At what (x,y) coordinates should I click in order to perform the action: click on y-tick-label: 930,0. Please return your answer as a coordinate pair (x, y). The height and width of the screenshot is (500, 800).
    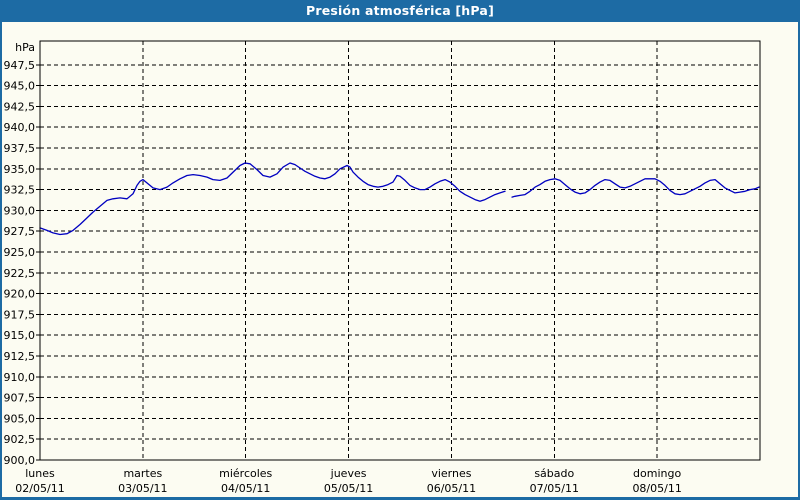
    Looking at the image, I should click on (20, 210).